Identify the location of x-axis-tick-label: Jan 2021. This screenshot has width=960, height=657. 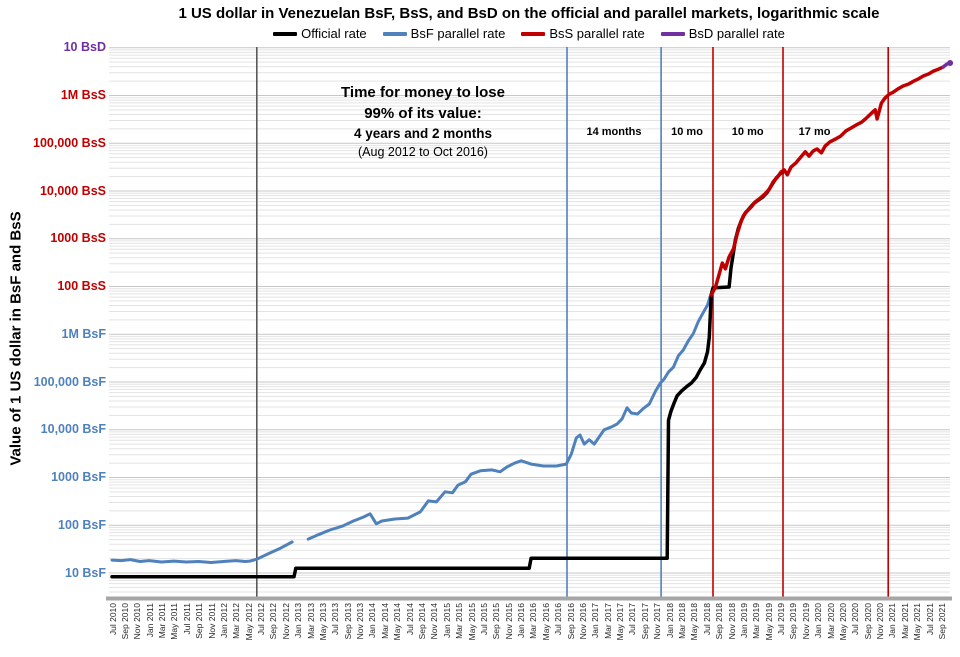
(892, 620).